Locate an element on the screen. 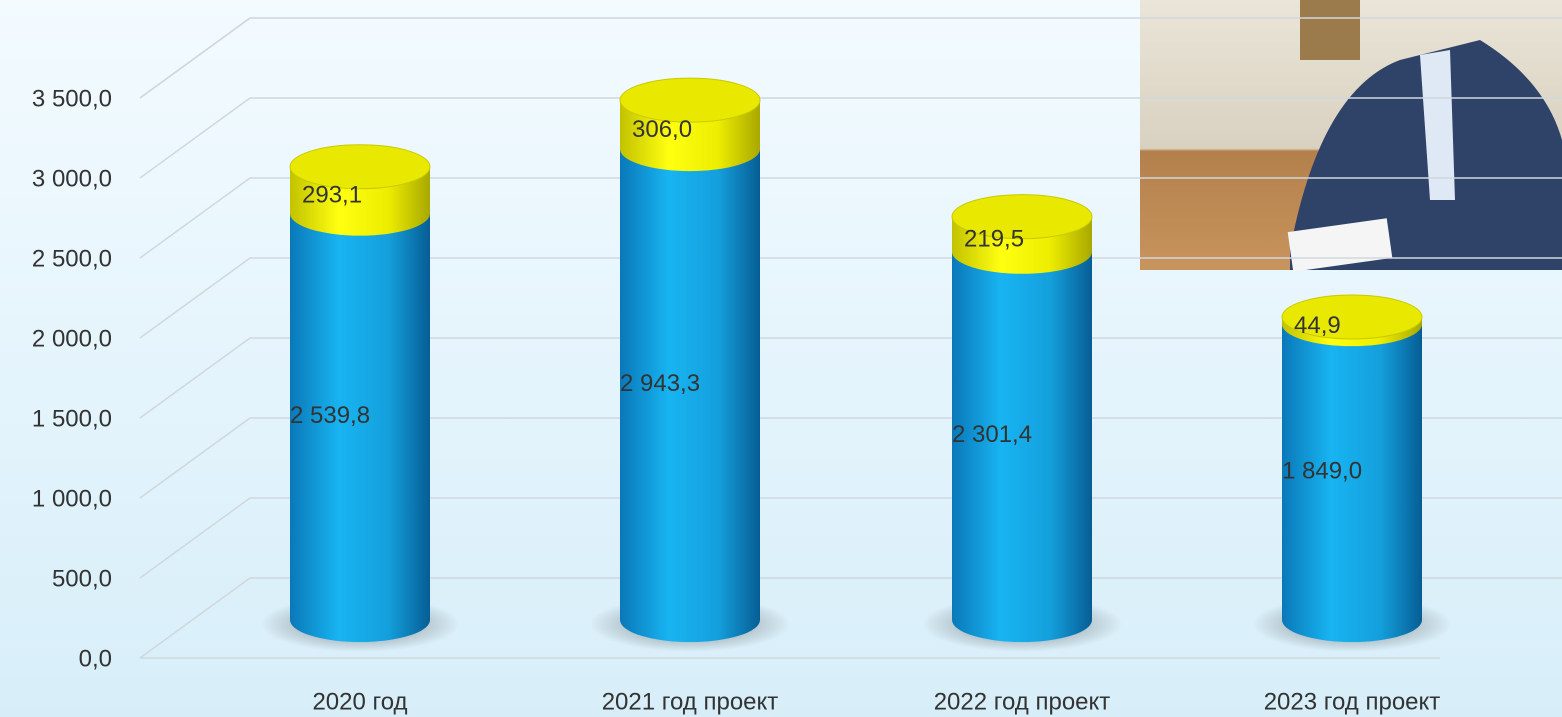  x-tick-label: 2021 год проект is located at coordinates (690, 701).